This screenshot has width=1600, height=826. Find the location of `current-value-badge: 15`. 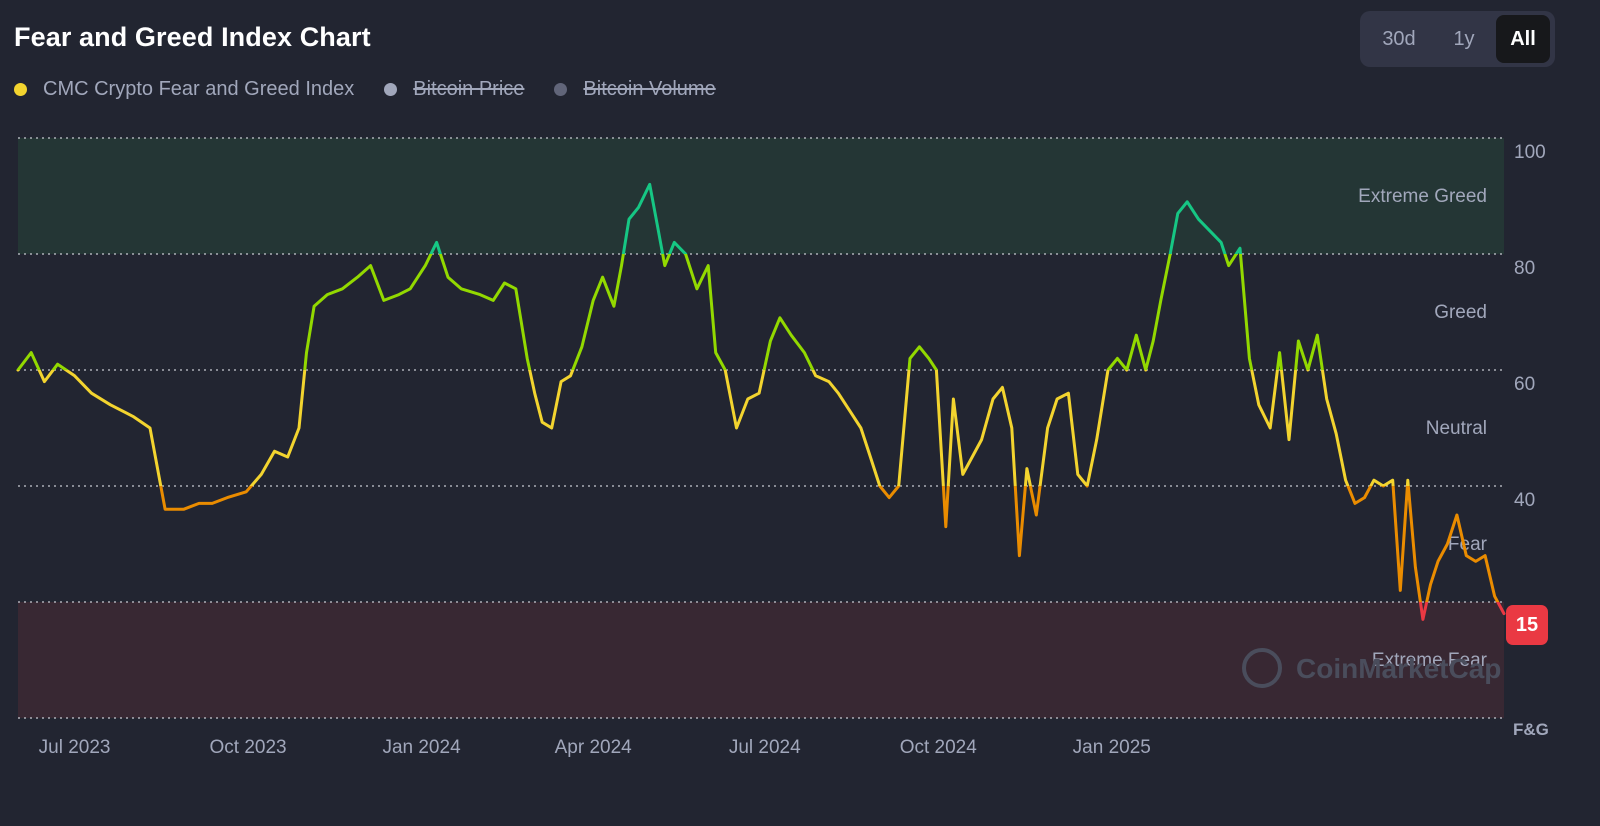

current-value-badge: 15 is located at coordinates (1527, 625).